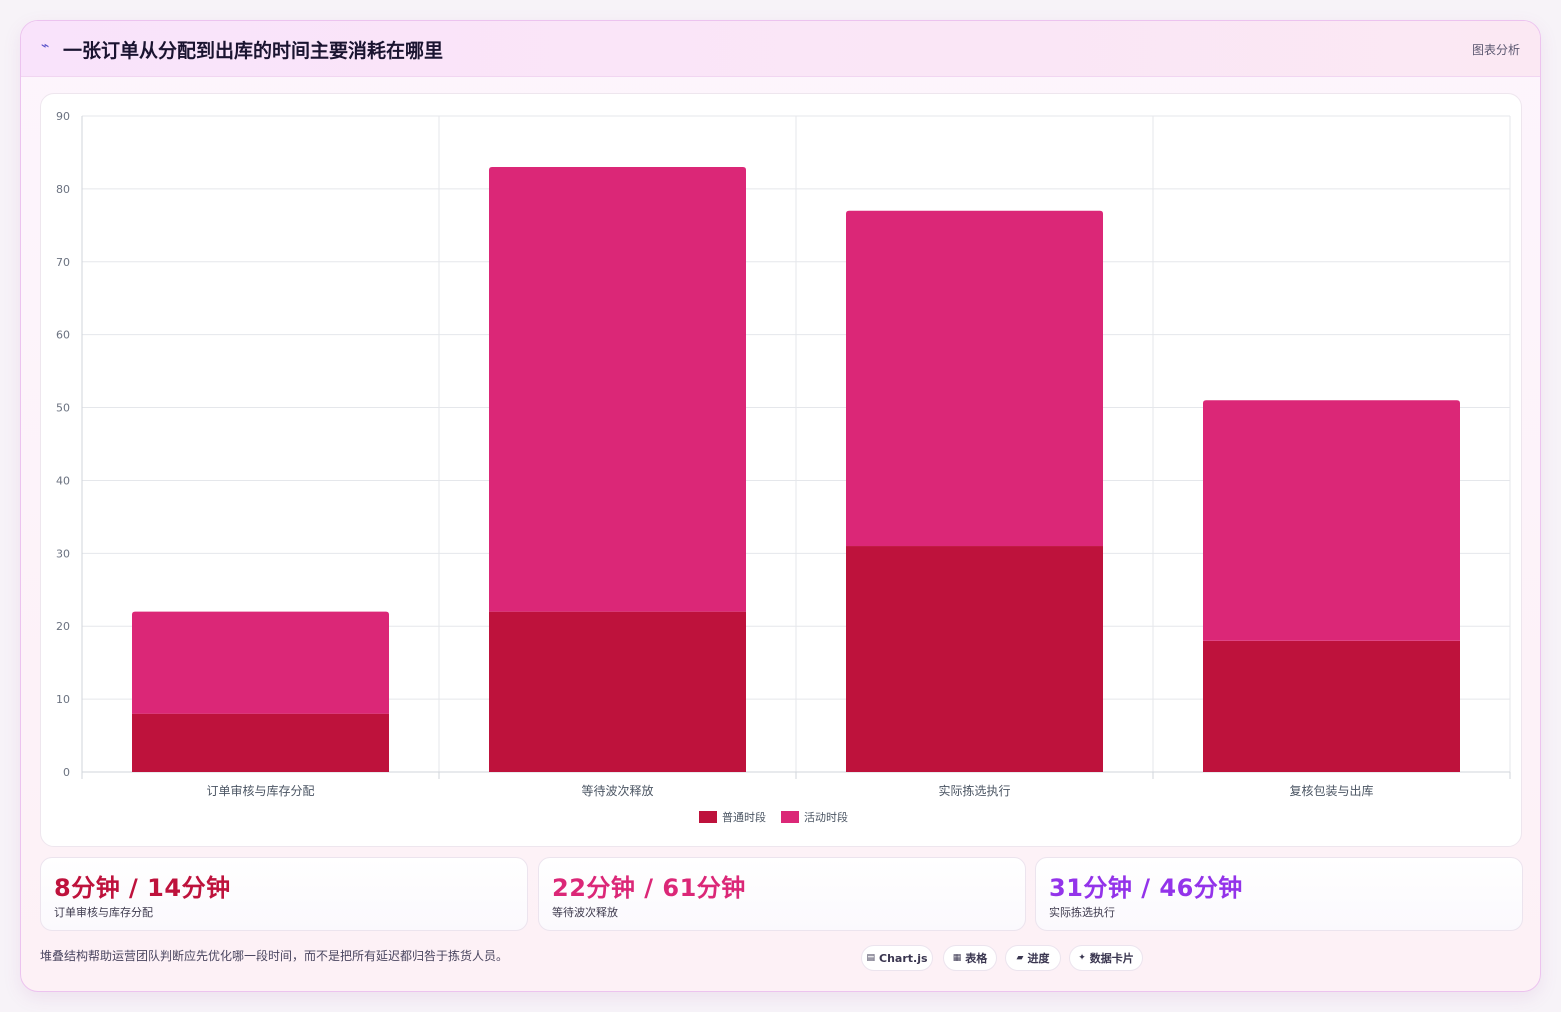  I want to click on y-tick-label: 10, so click(63, 699).